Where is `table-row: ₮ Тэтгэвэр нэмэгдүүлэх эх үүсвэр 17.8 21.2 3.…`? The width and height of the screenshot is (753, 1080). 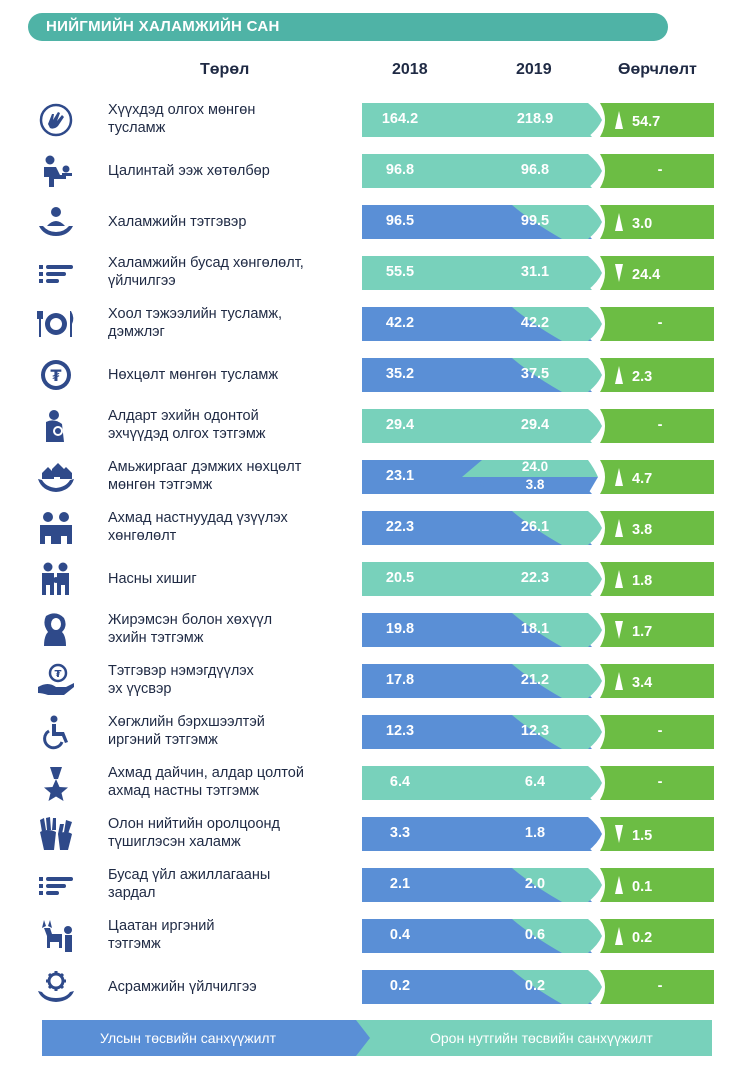
table-row: ₮ Тэтгэвэр нэмэгдүүлэх эх үүсвэр 17.8 21.2 3.… is located at coordinates (376, 681).